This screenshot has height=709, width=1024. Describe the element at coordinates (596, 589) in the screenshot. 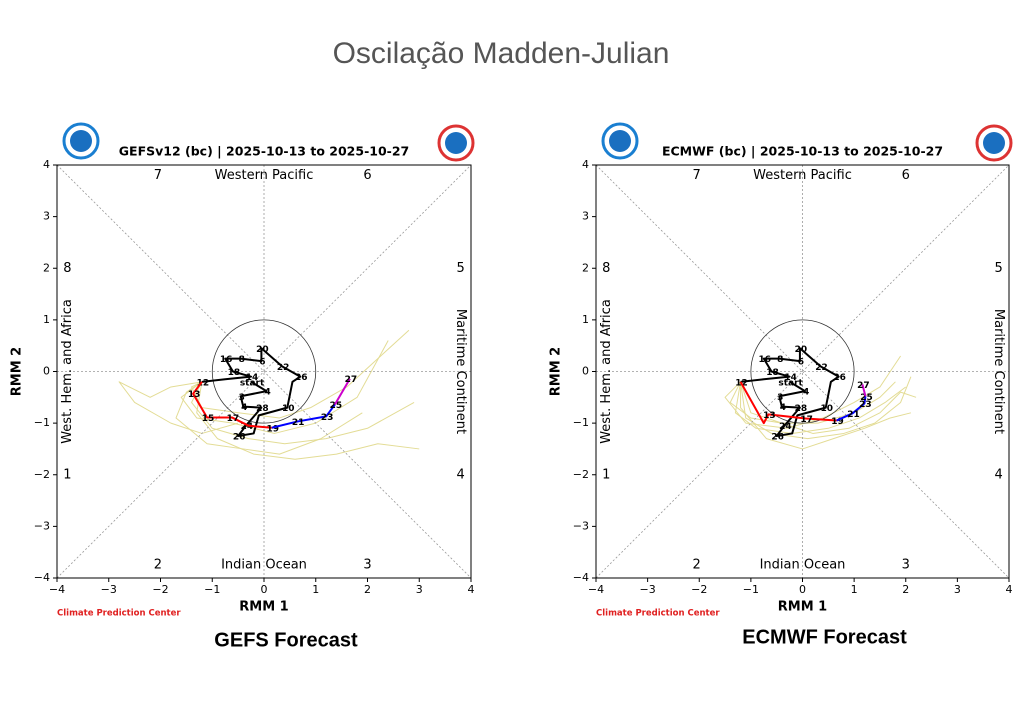

I see `x-tick-label: −4` at that location.